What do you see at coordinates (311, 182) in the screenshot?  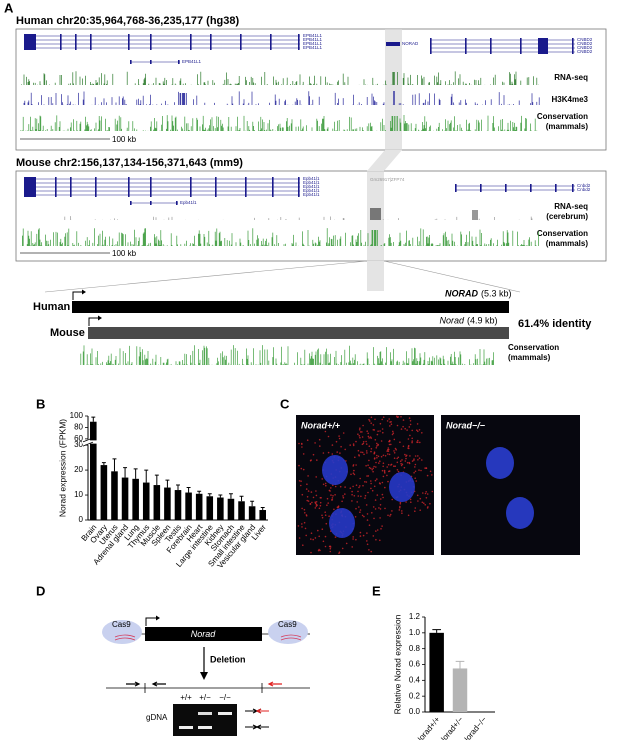 I see `gene-label: Epb41l1` at bounding box center [311, 182].